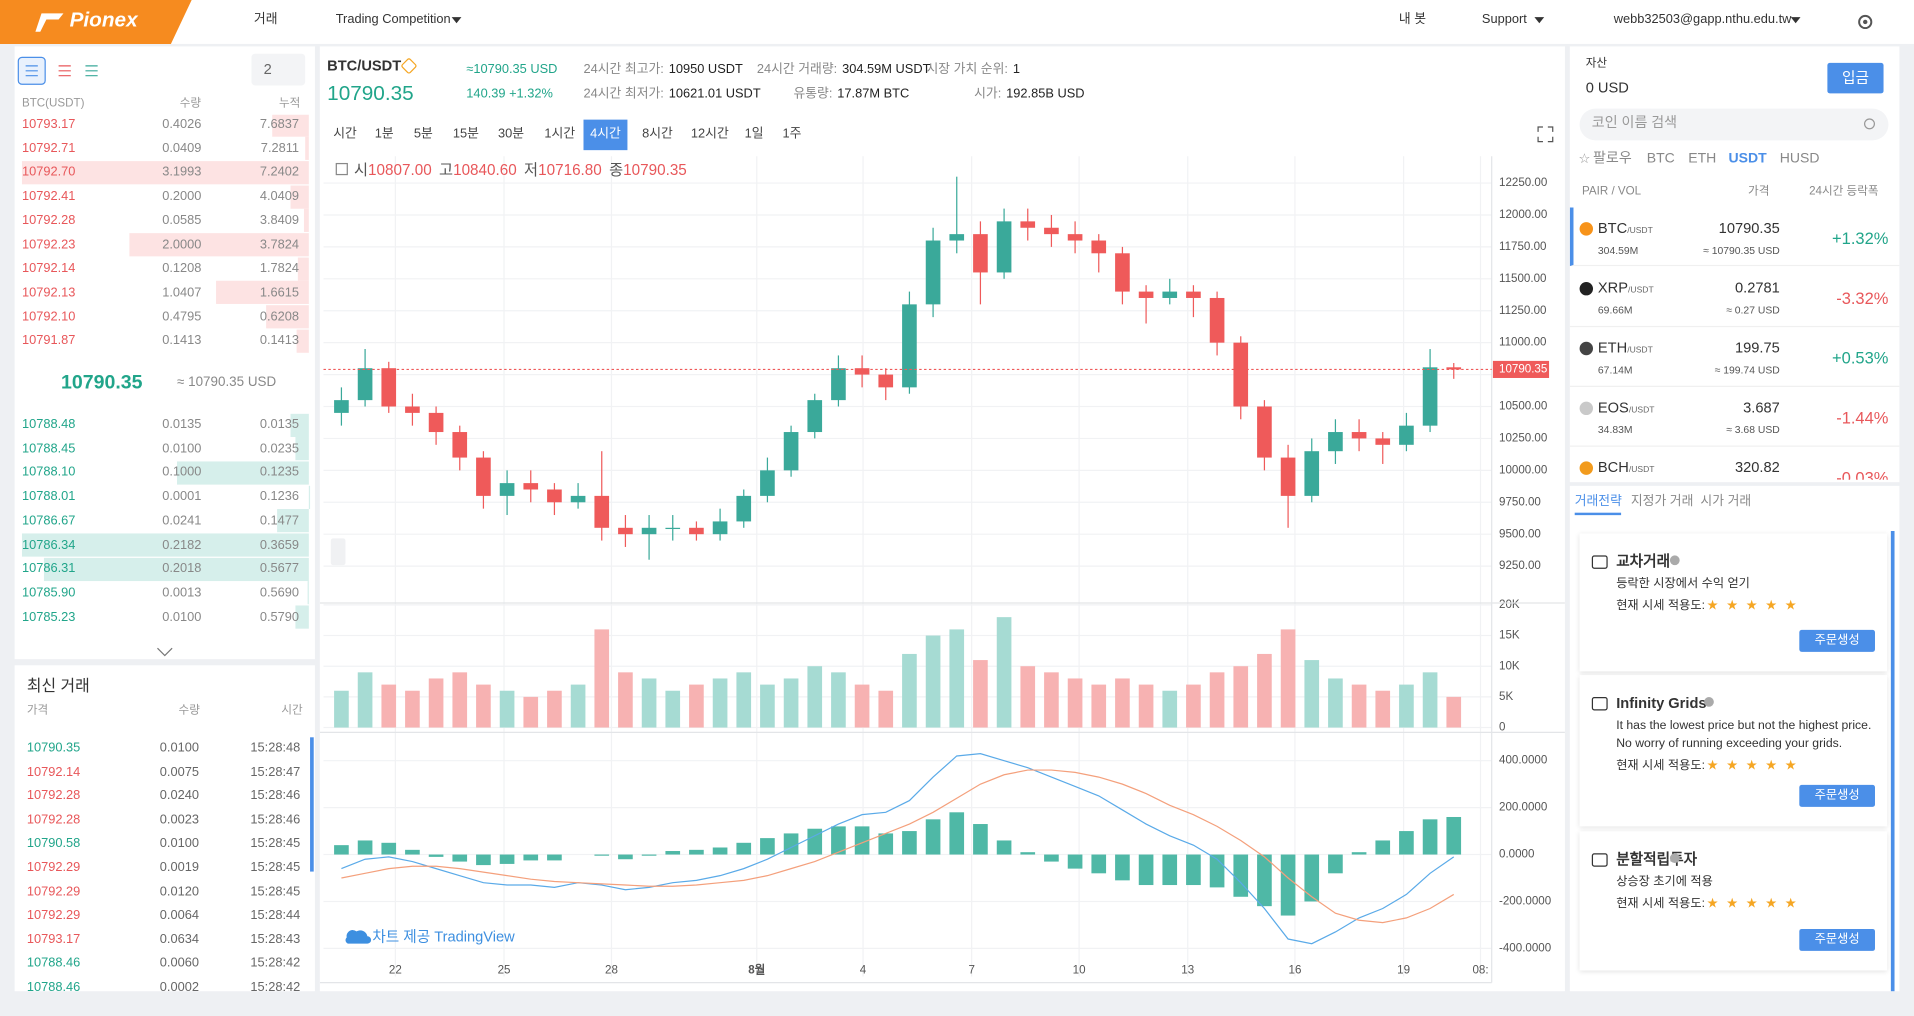 The image size is (1914, 1016). What do you see at coordinates (279, 472) in the screenshot?
I see `ob-total: 0.1235` at bounding box center [279, 472].